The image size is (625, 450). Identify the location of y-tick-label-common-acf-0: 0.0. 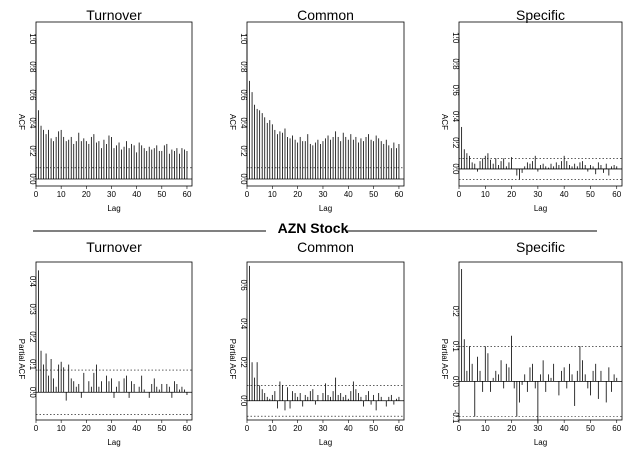
(243, 179).